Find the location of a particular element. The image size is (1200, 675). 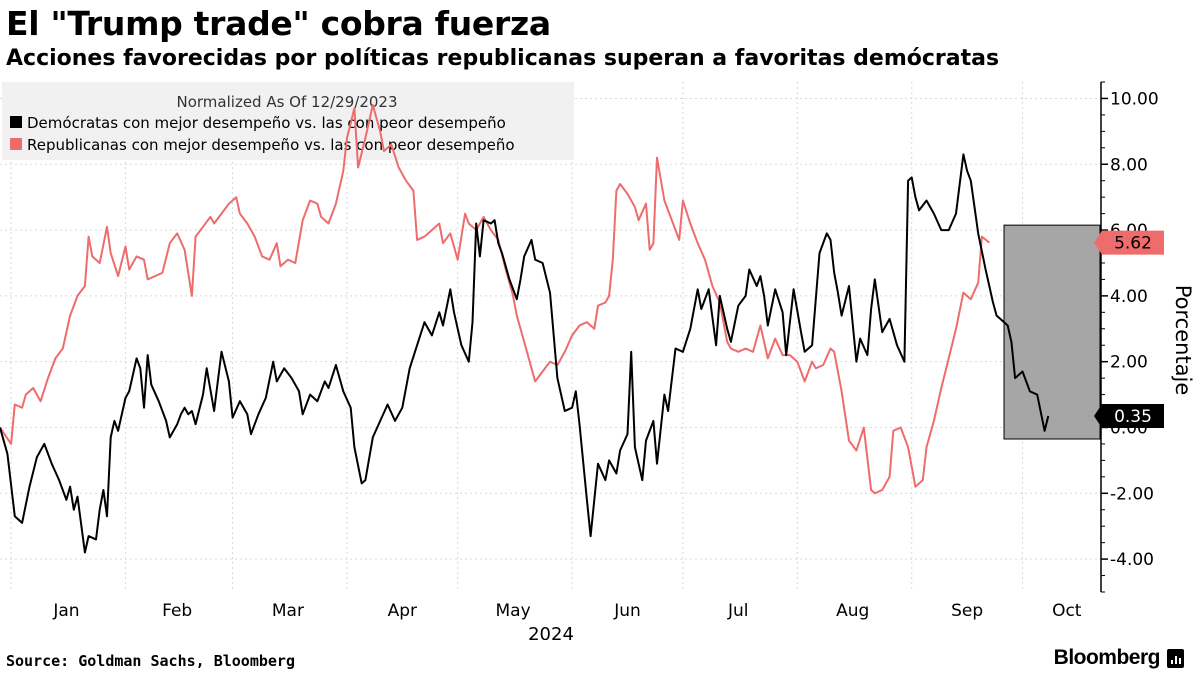

x-tick-label: Sep is located at coordinates (967, 611).